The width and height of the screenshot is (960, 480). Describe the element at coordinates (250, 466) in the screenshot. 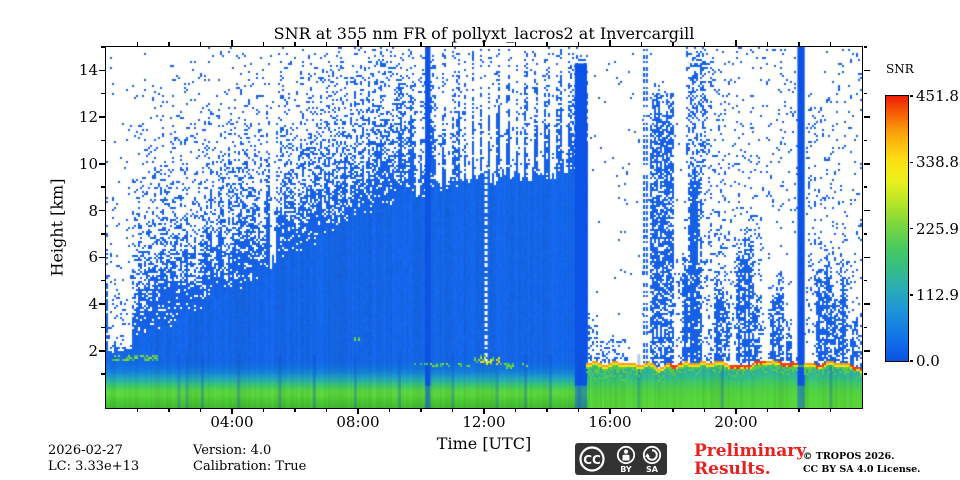

I see `calibration-label: Calibration: True` at that location.